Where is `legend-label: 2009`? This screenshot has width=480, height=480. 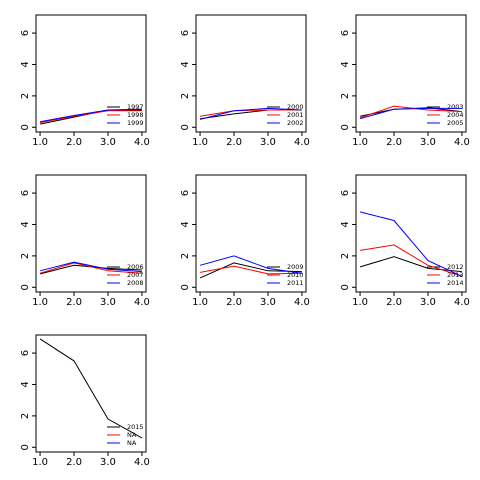 legend-label: 2009 is located at coordinates (295, 267).